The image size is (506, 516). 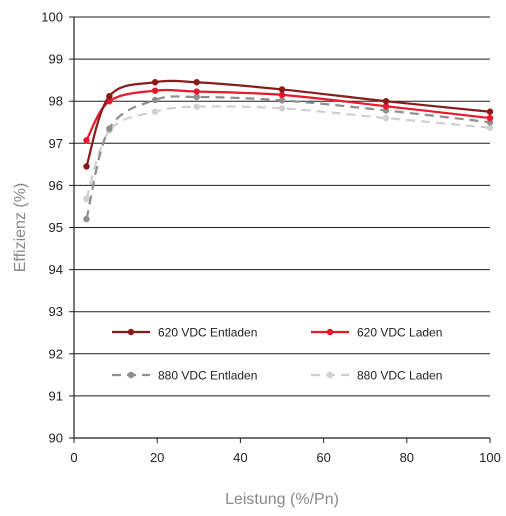 I want to click on y-axis-title: Effizienz (%), so click(x=20, y=228).